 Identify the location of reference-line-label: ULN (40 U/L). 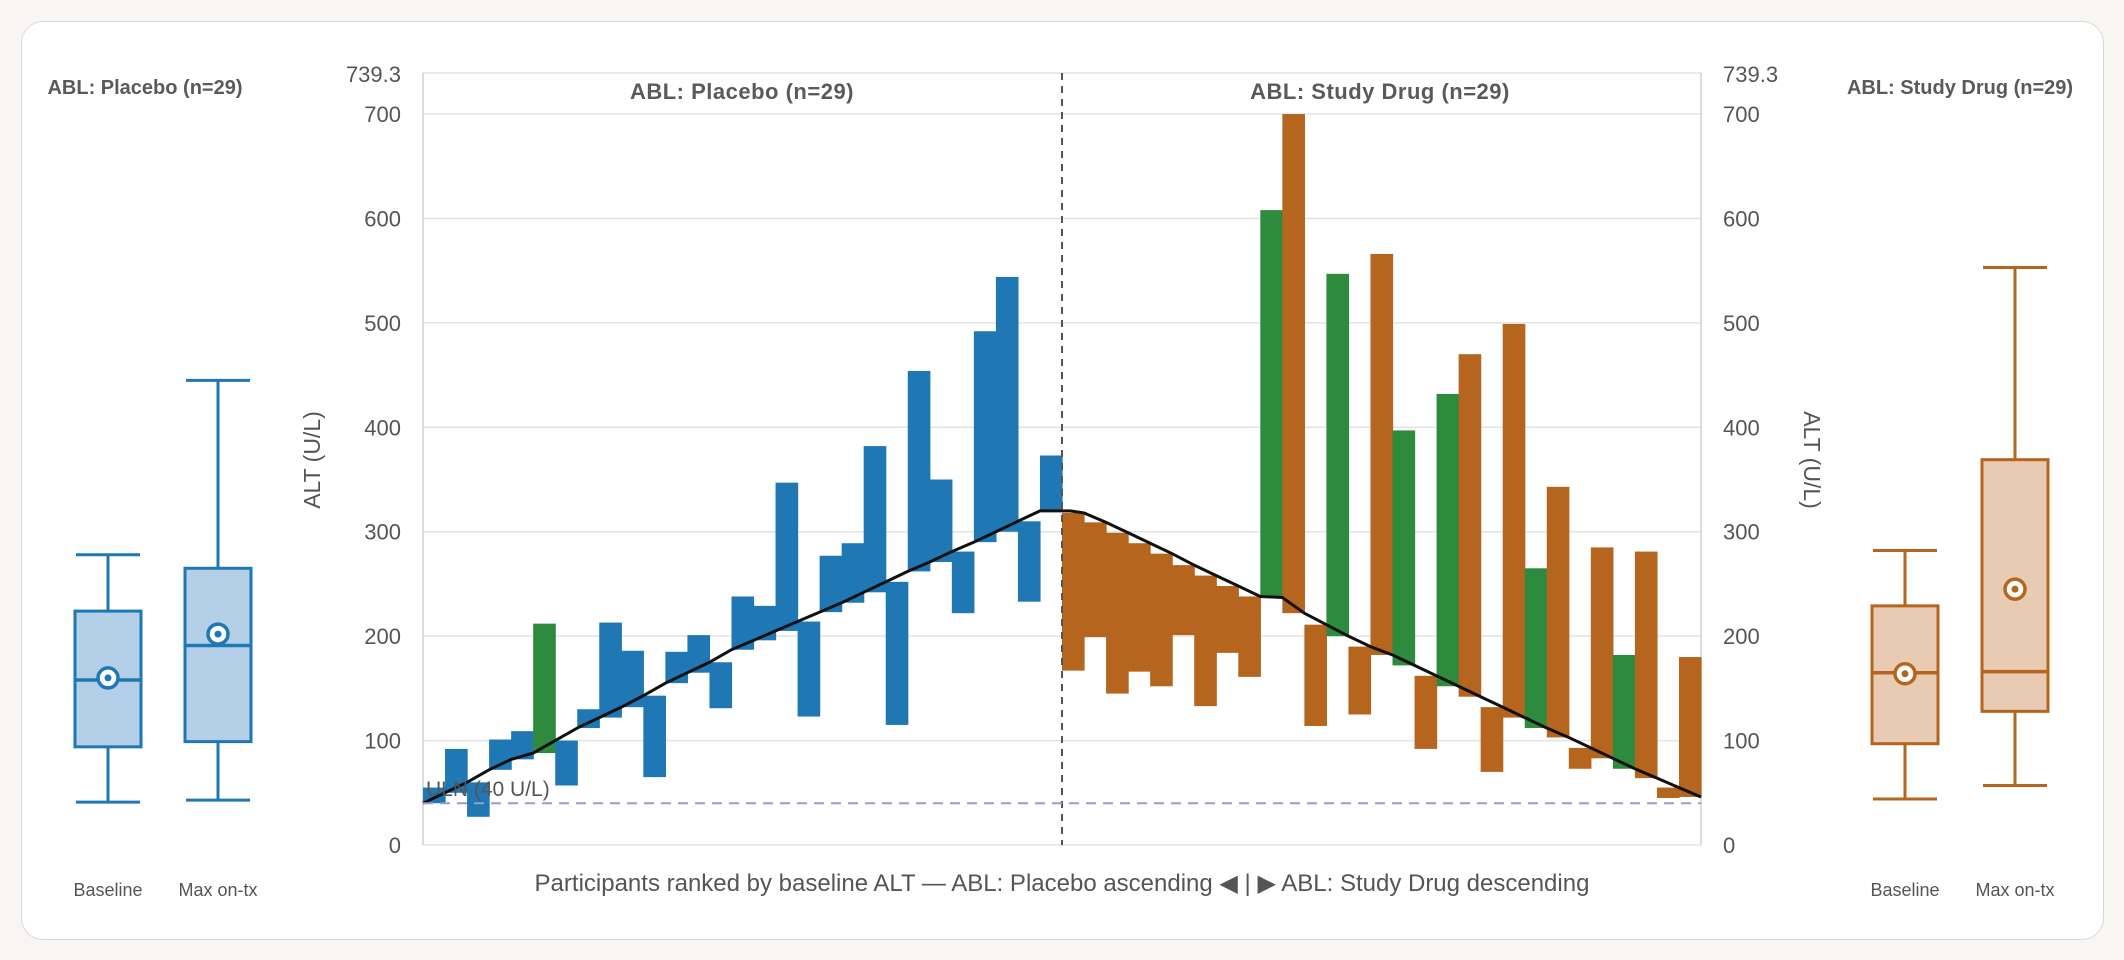
(488, 789).